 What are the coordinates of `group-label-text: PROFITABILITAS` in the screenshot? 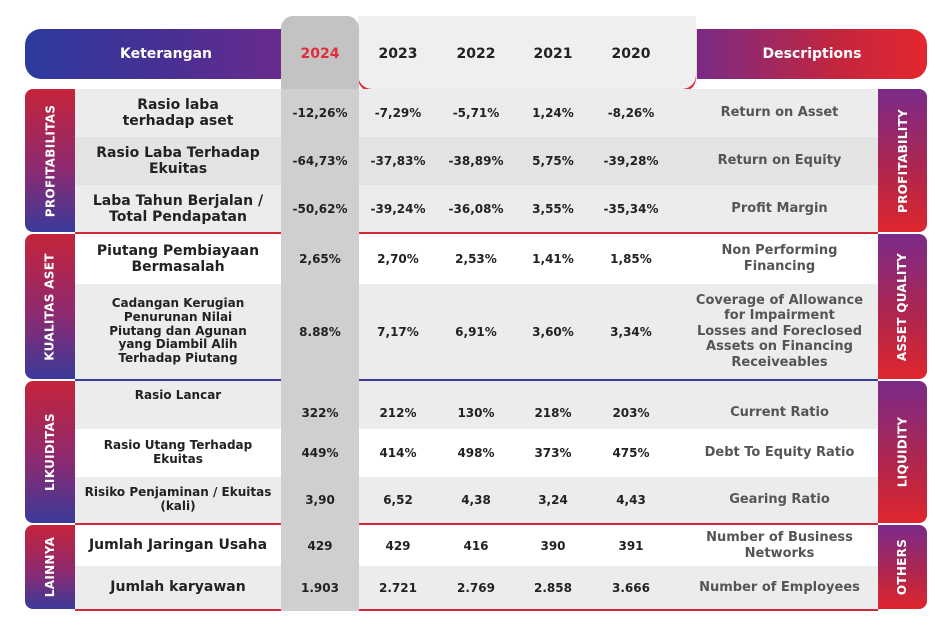 It's located at (50, 160).